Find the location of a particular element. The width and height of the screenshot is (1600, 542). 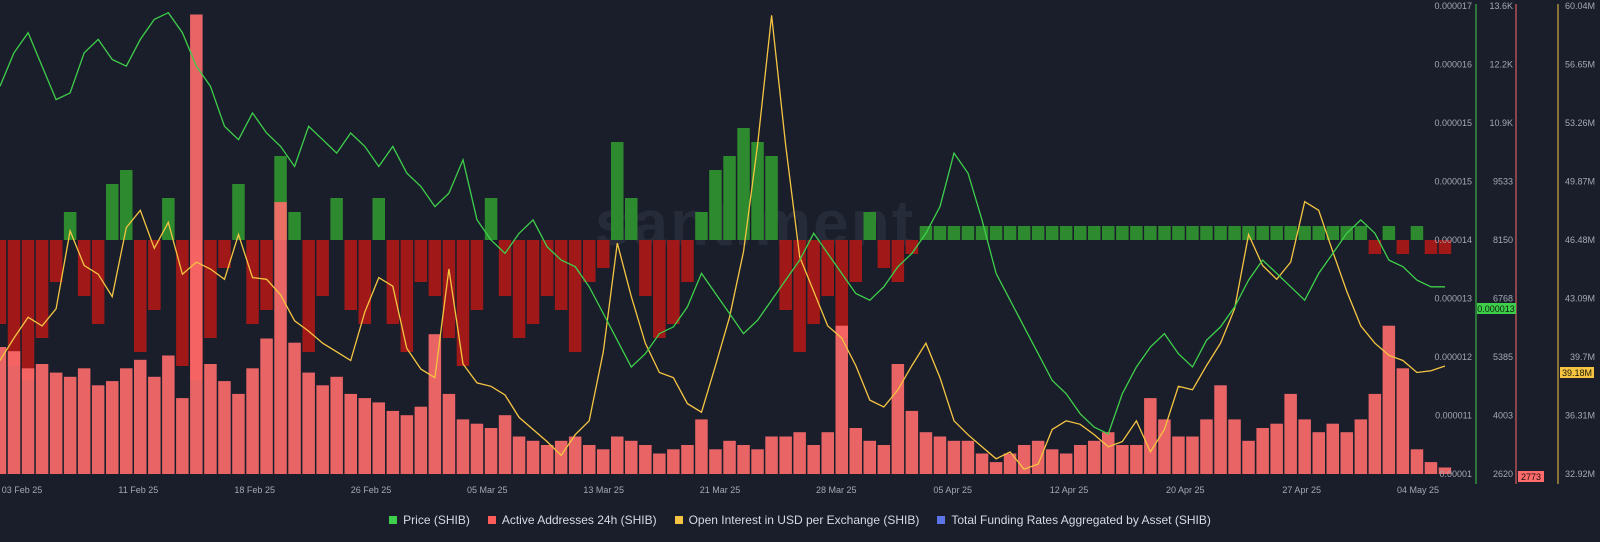

x-tick-label: 11 Feb 25 is located at coordinates (138, 490).